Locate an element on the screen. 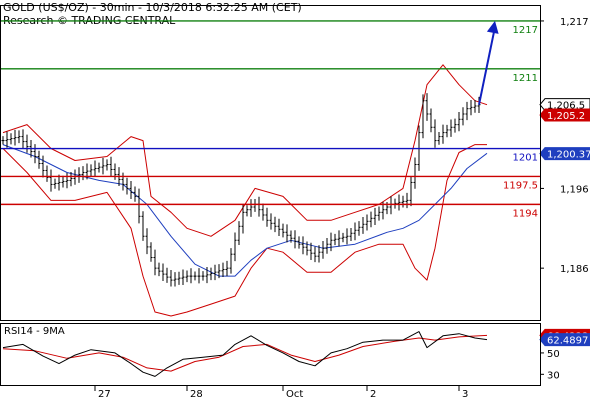 The width and height of the screenshot is (590, 400). price-tag-moving_average: 1,200.37 is located at coordinates (564, 154).